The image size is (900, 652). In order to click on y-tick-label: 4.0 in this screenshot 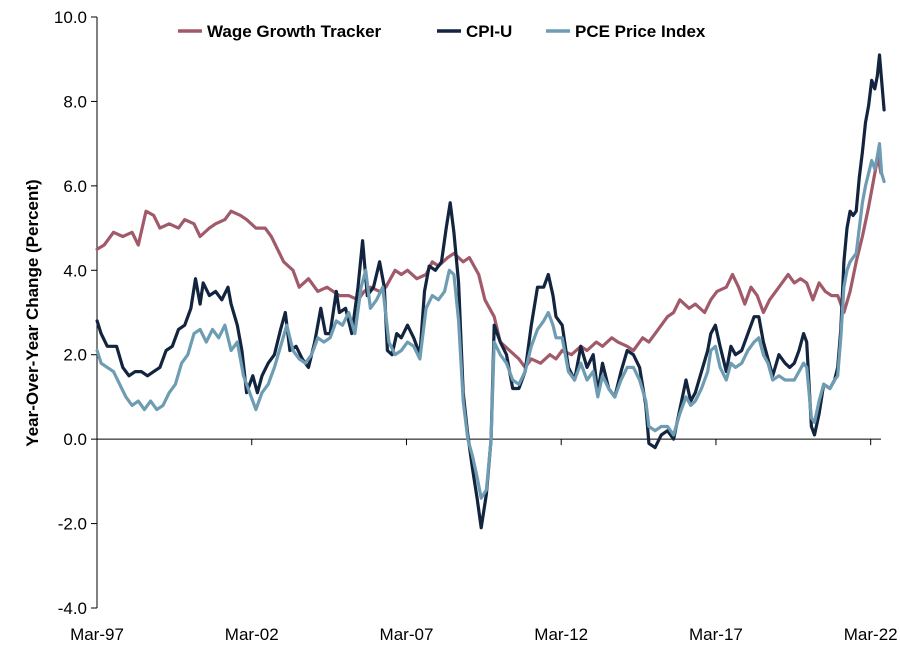, I will do `click(75, 270)`.